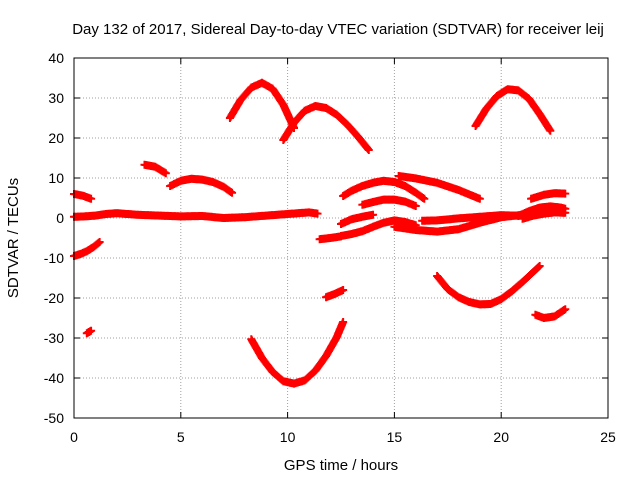  I want to click on x-tick-label: 10, so click(288, 437).